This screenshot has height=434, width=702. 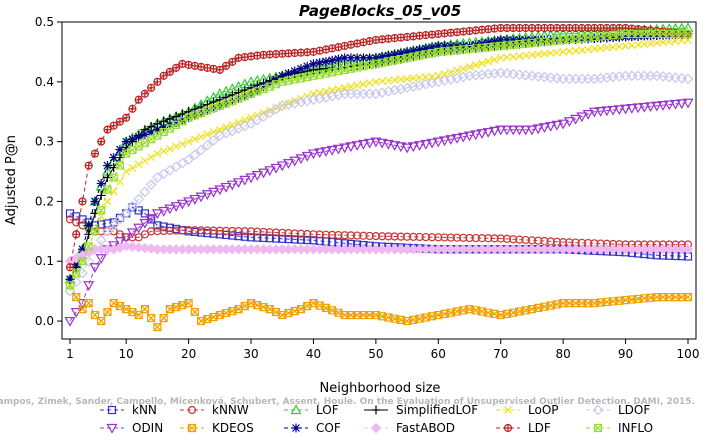 What do you see at coordinates (500, 354) in the screenshot?
I see `x-tick-label: 70` at bounding box center [500, 354].